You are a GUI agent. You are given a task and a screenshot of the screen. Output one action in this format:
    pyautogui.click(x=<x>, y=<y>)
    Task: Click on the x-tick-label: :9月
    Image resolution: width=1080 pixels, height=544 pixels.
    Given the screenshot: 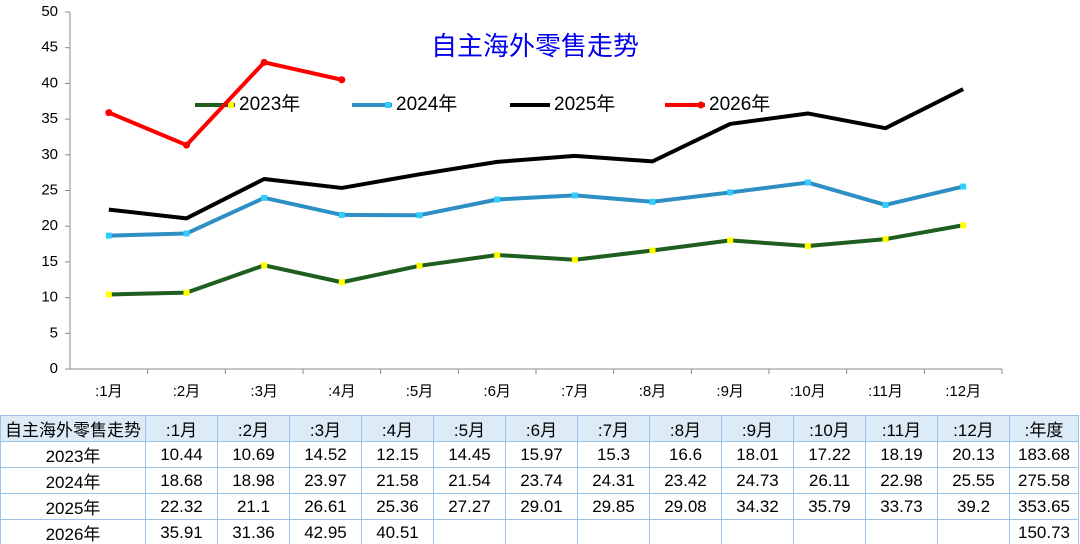 What is the action you would take?
    pyautogui.click(x=730, y=391)
    